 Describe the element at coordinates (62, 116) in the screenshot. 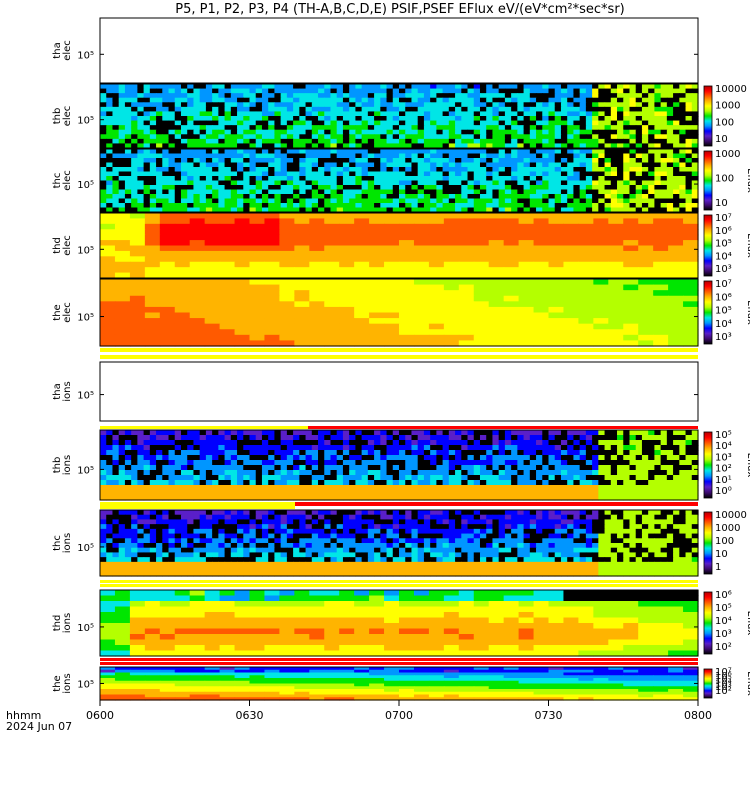

I see `panel-ylabel: thbelec` at that location.